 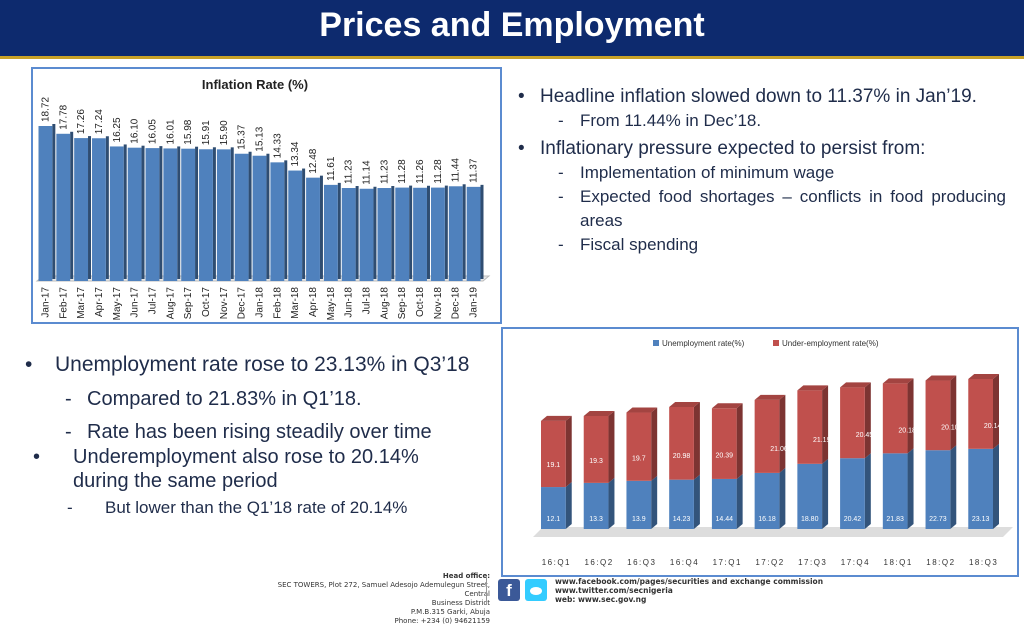 What do you see at coordinates (639, 458) in the screenshot?
I see `value-label: 19.7` at bounding box center [639, 458].